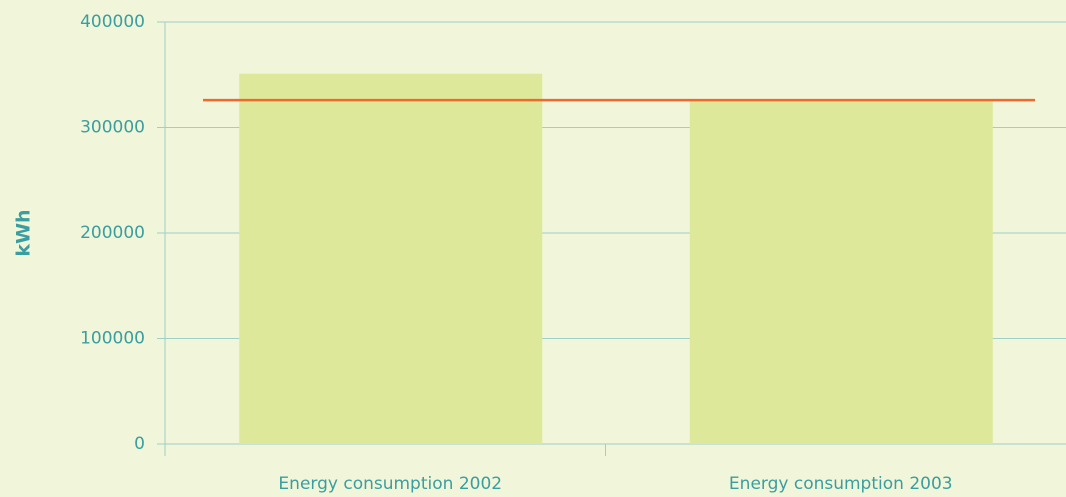 The height and width of the screenshot is (497, 1066). What do you see at coordinates (112, 22) in the screenshot?
I see `y-tick-label: 400000` at bounding box center [112, 22].